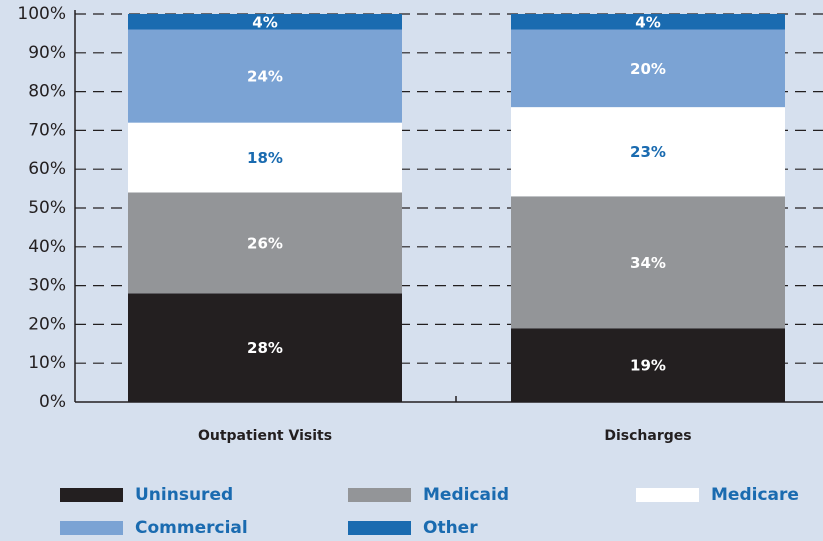 This screenshot has height=541, width=823. I want to click on y-tick-label: 10%, so click(47, 363).